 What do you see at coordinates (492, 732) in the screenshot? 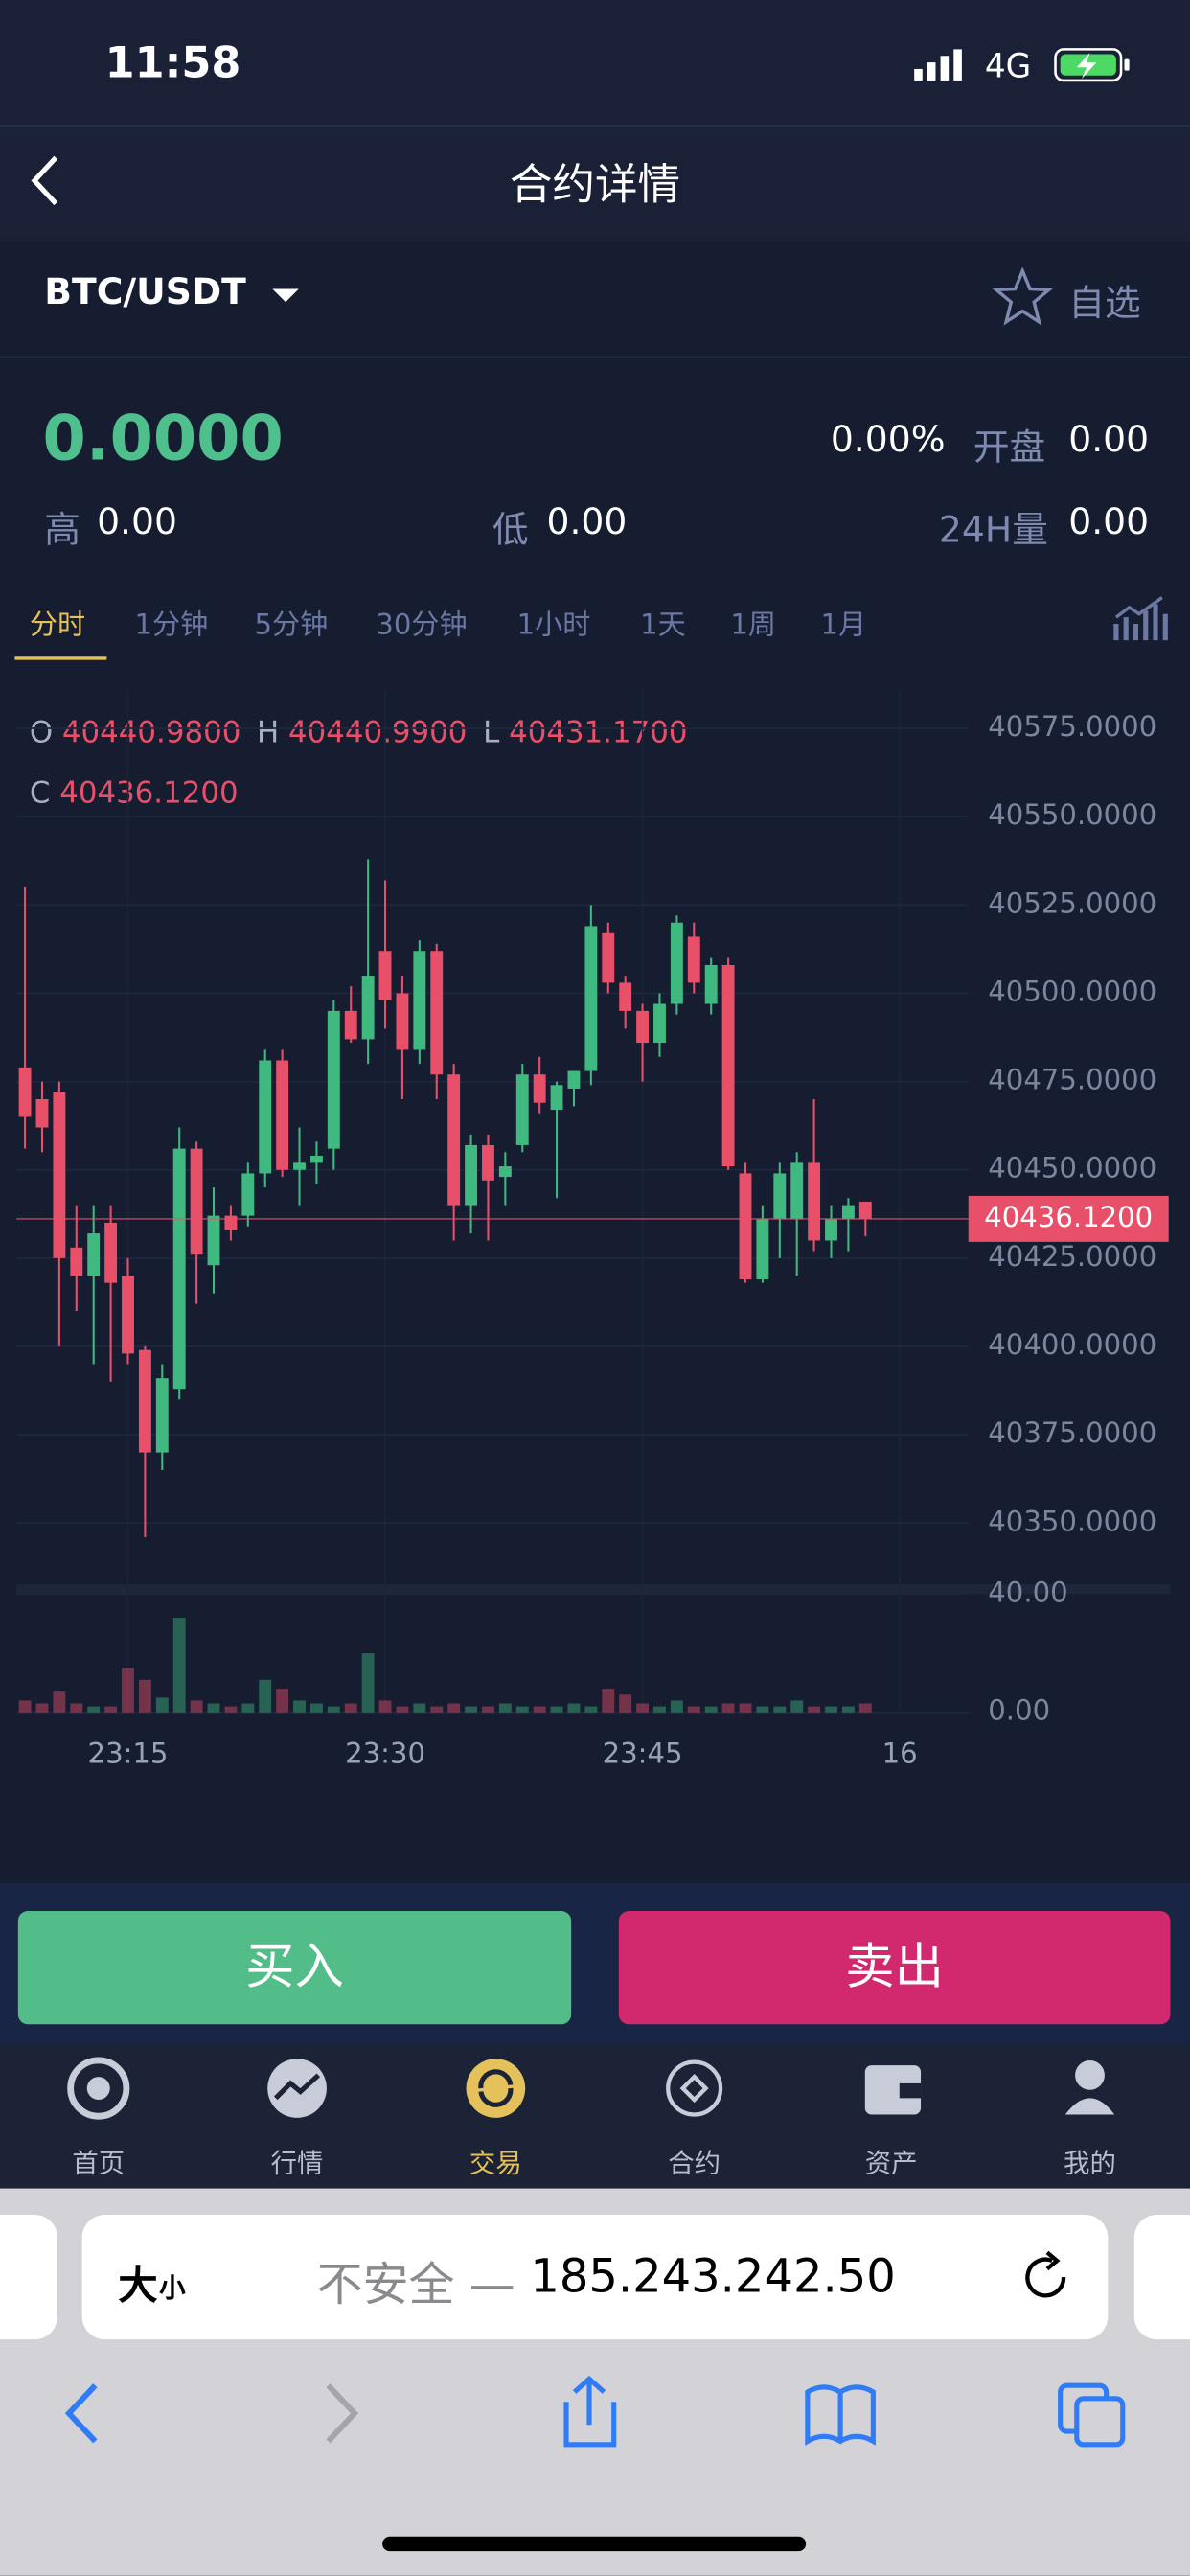
I see `legend-label: L` at bounding box center [492, 732].